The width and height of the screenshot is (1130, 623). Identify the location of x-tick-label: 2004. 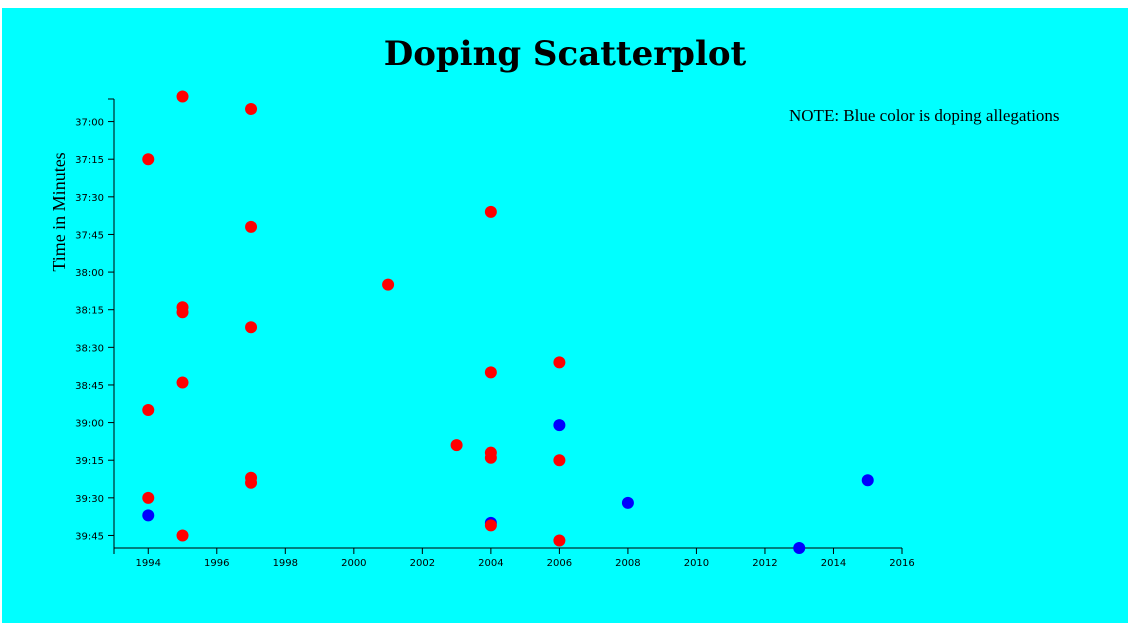
(490, 563).